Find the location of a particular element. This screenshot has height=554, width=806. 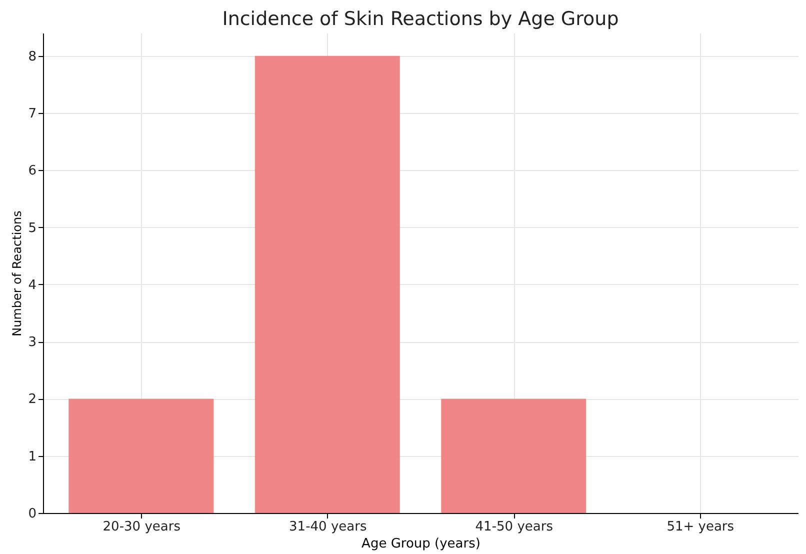

y-tick-label: 5 is located at coordinates (32, 228).